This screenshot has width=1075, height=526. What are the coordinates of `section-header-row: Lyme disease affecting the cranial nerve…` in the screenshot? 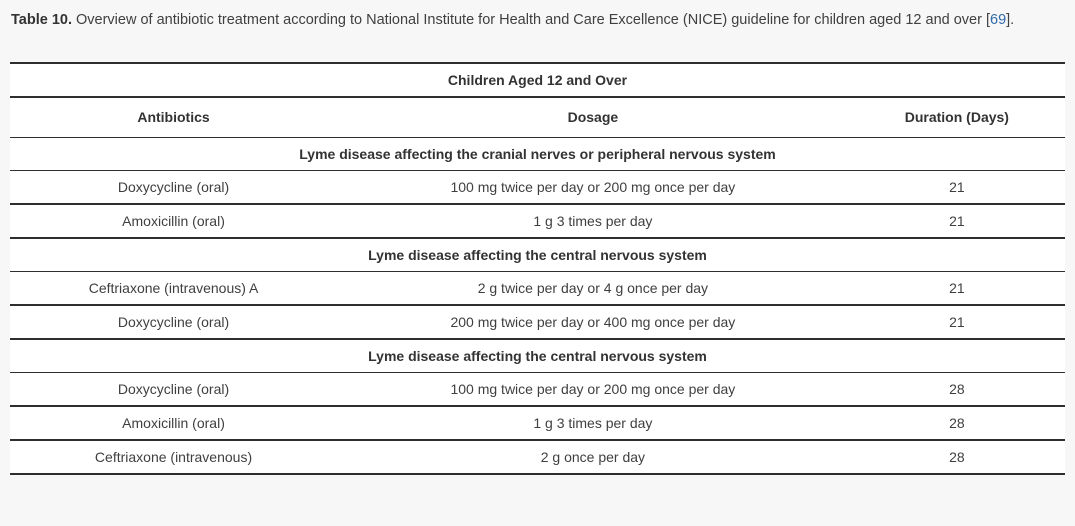 It's located at (537, 154).